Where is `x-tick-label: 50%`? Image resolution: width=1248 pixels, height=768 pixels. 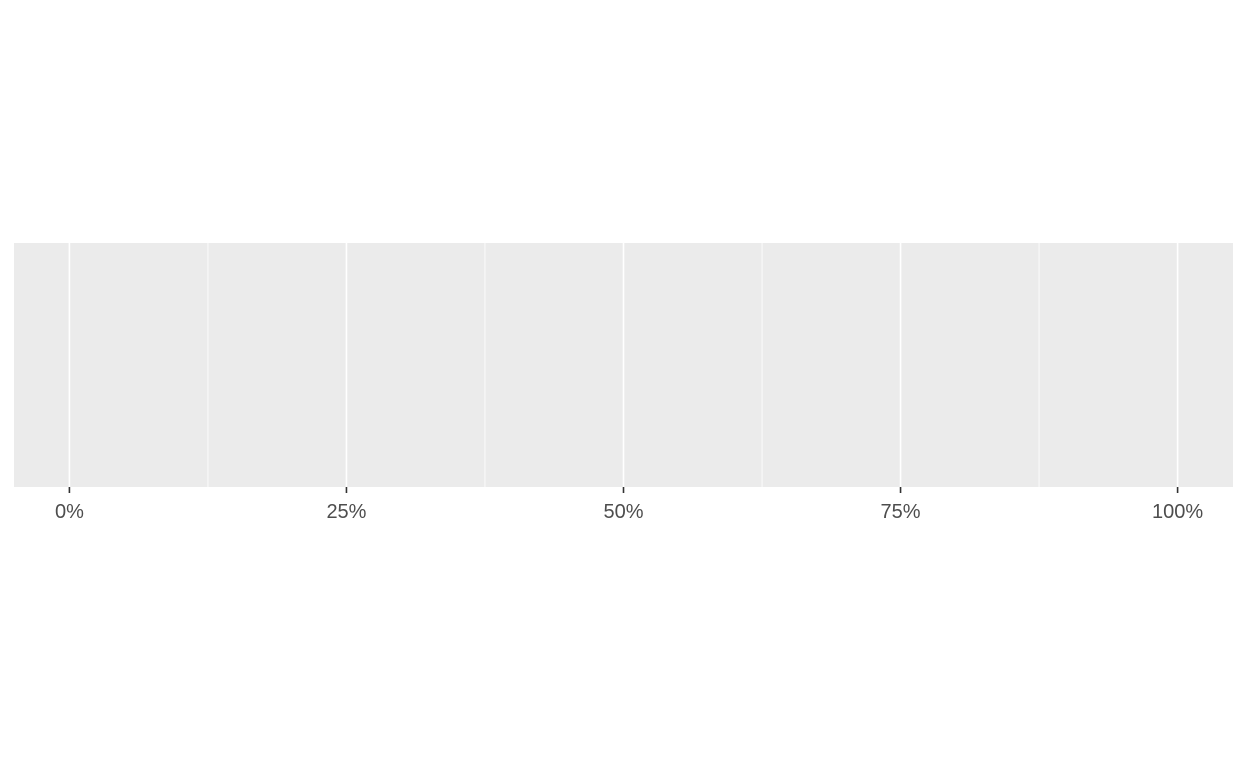
x-tick-label: 50% is located at coordinates (623, 512).